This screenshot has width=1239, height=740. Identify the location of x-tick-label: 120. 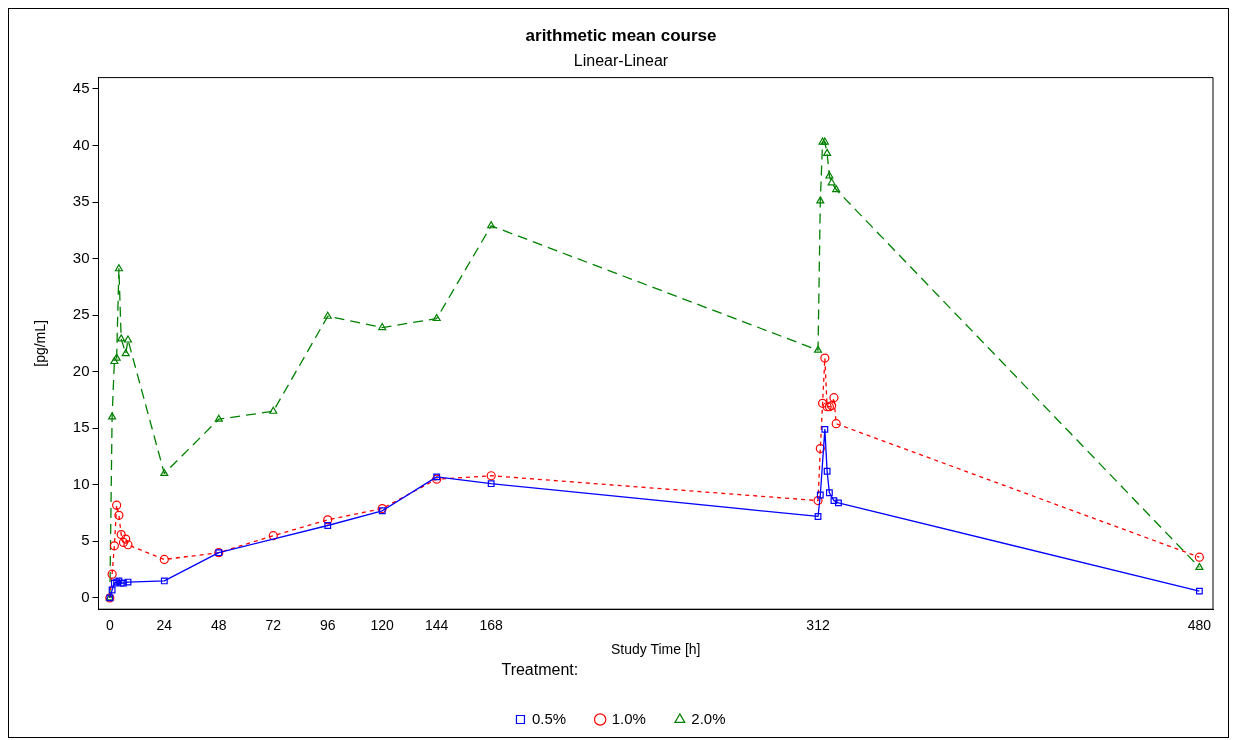
(382, 625).